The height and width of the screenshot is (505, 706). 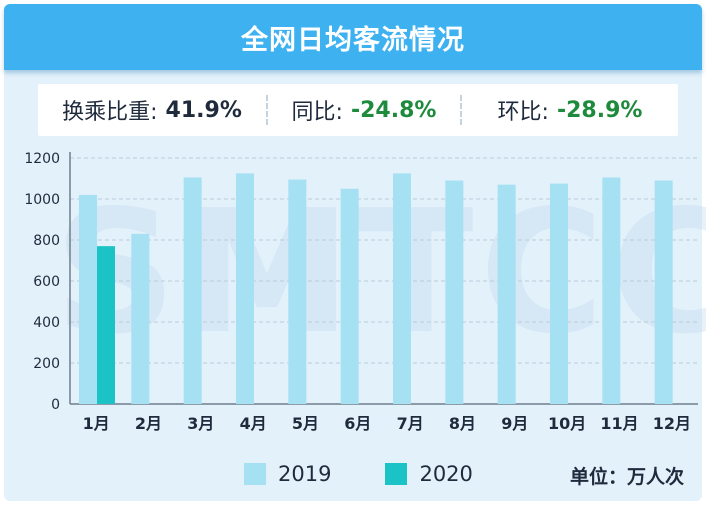 What do you see at coordinates (253, 423) in the screenshot?
I see `x-tick-label: 4月` at bounding box center [253, 423].